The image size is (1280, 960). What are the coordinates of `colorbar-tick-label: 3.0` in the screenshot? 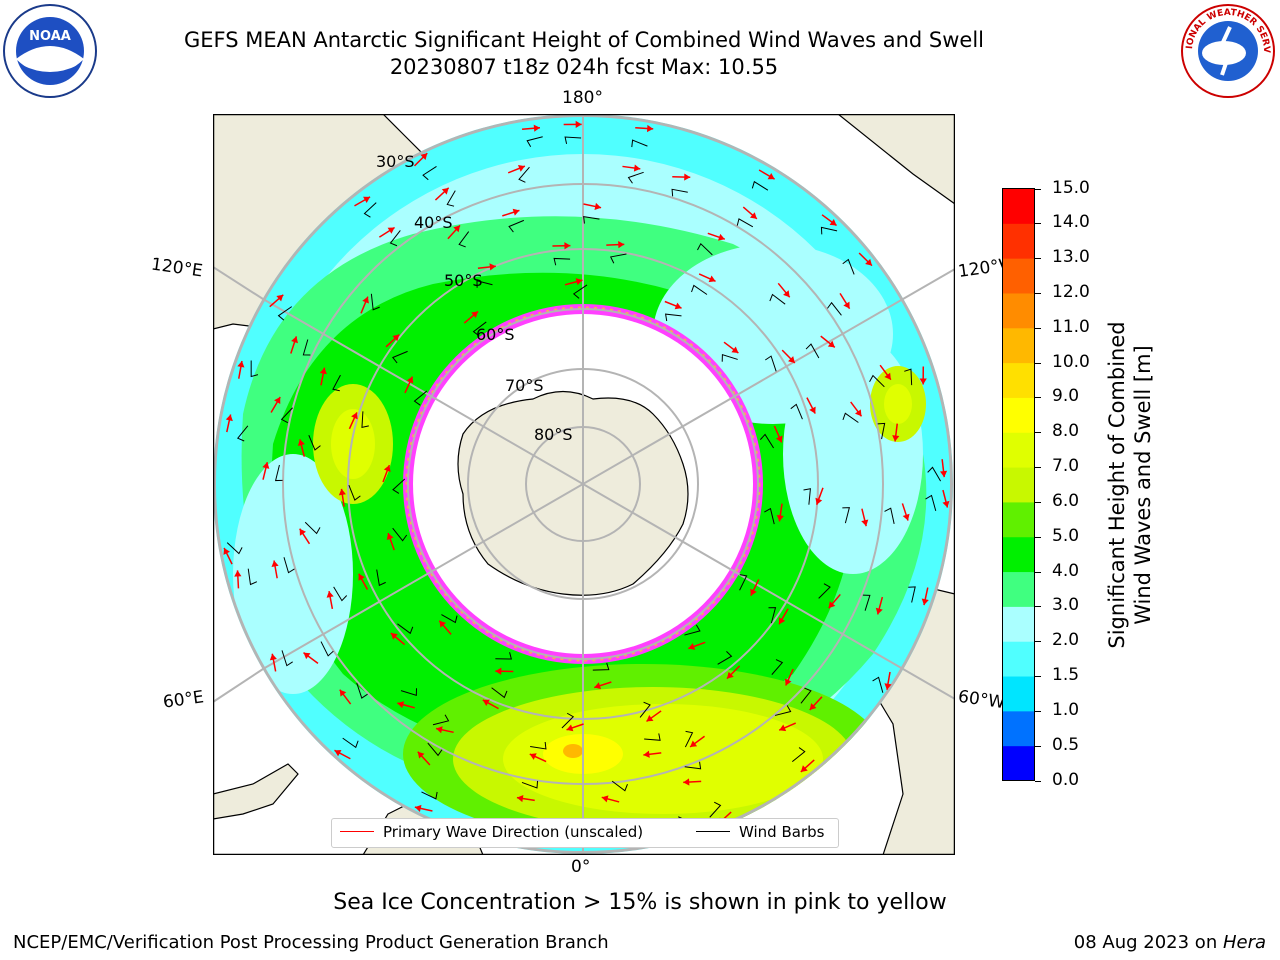 It's located at (1066, 605).